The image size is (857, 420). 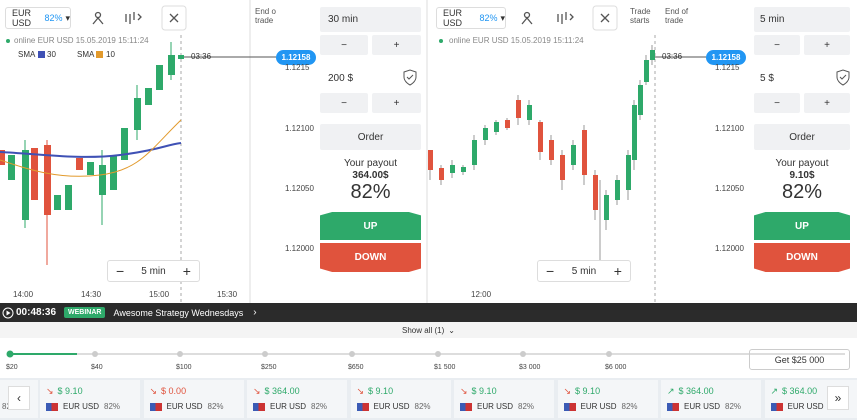 What do you see at coordinates (276, 391) in the screenshot?
I see `trade-amount-row: ↘ $ 364.00` at bounding box center [276, 391].